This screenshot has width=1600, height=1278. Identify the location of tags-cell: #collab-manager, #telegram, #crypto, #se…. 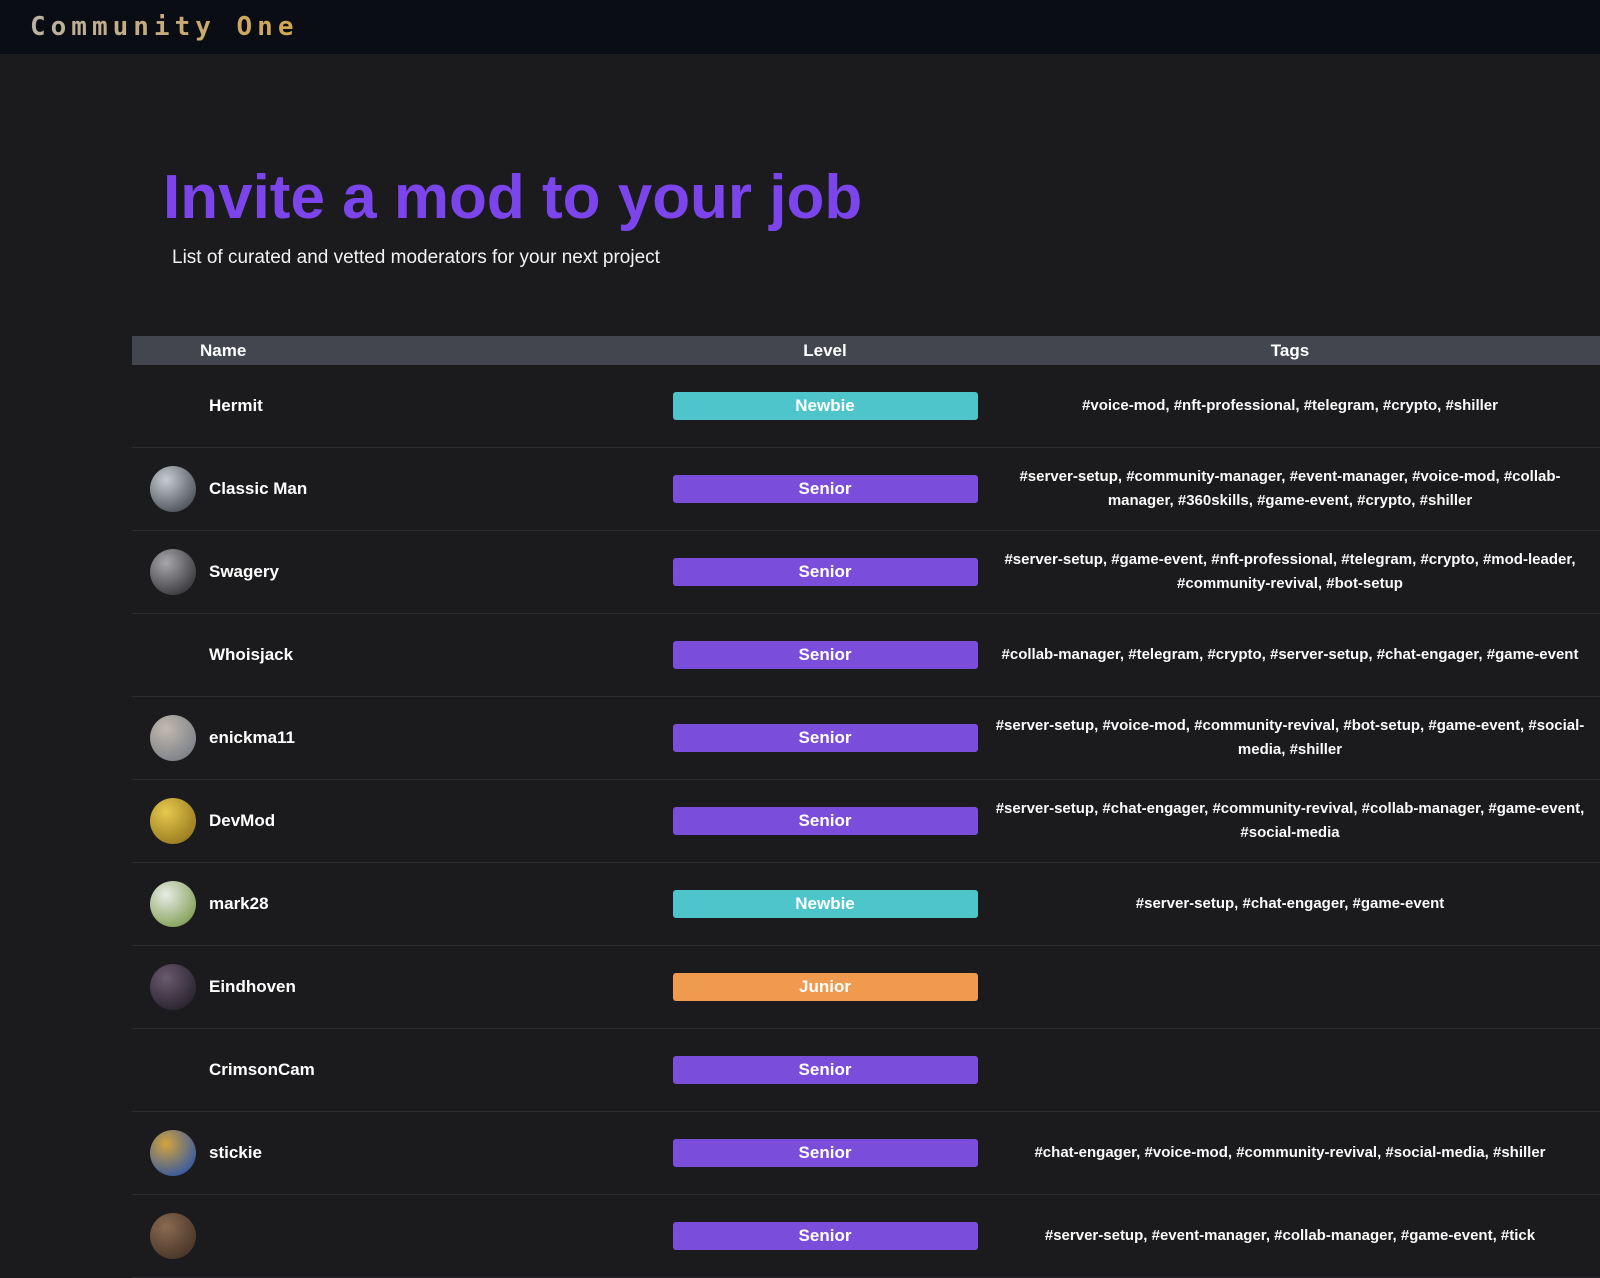
(1290, 654).